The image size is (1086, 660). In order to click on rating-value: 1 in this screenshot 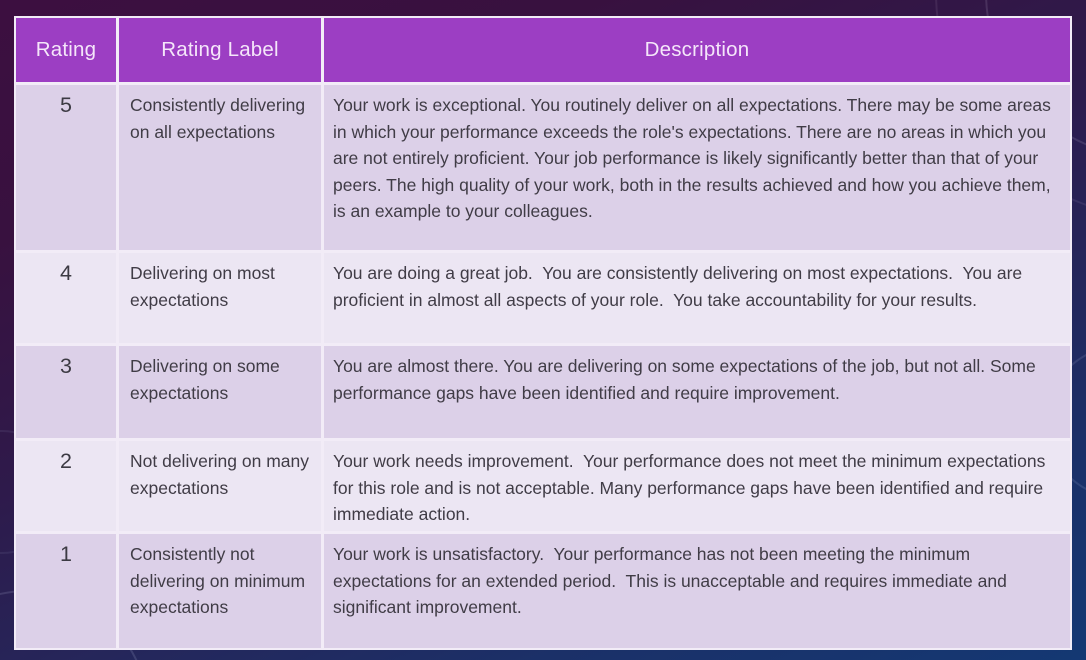, I will do `click(66, 591)`.